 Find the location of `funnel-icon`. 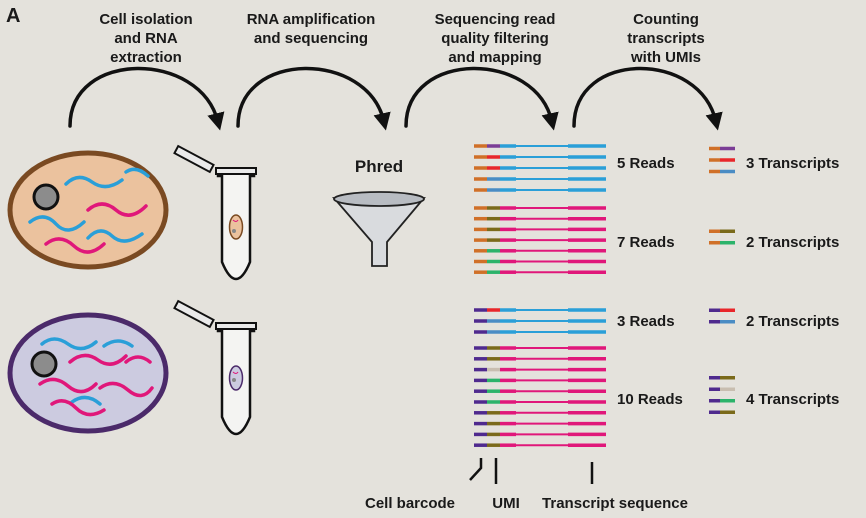

funnel-icon is located at coordinates (379, 229).